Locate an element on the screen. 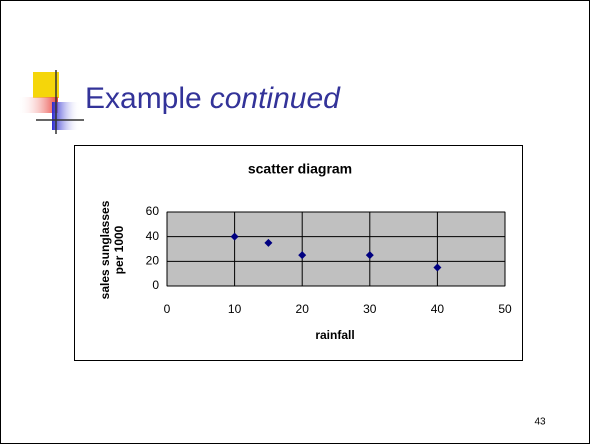  y-tick-label: 0 is located at coordinates (155, 285).